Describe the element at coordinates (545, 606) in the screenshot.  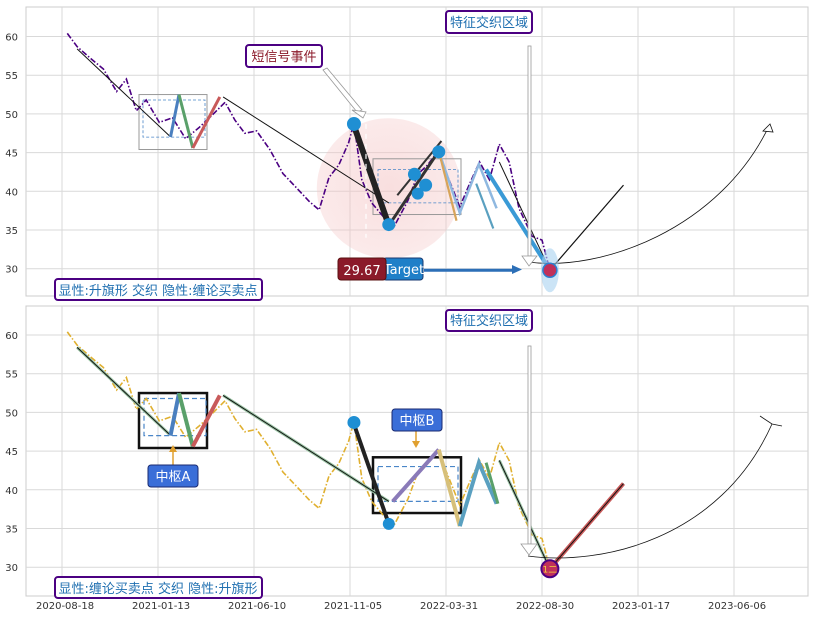
I see `x-tick-label: 2022-08-30` at that location.